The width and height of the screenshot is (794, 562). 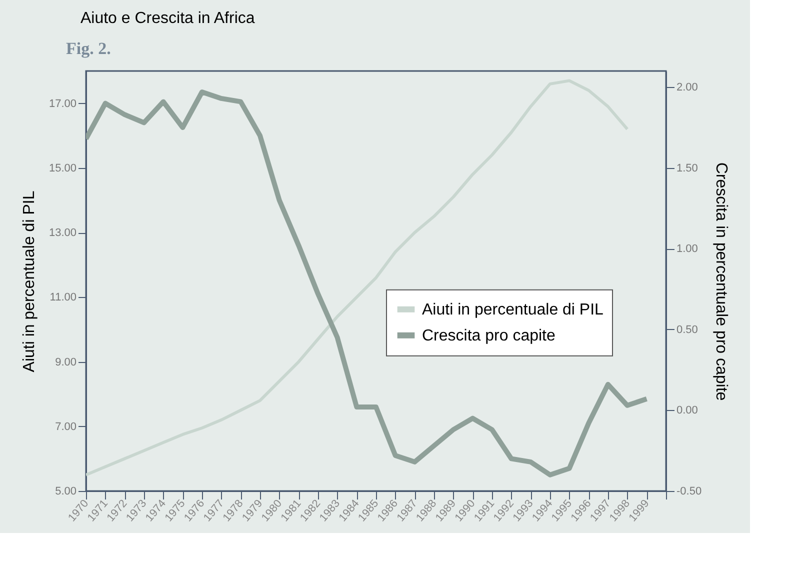 I want to click on y-tick-label: 13.00, so click(x=62, y=233).